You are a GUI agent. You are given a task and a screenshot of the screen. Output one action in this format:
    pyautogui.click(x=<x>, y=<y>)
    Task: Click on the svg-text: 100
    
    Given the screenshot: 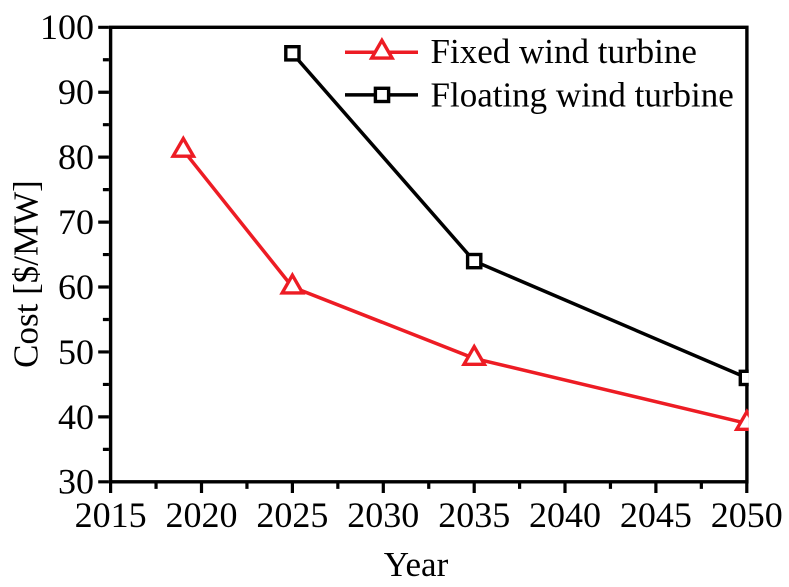 What is the action you would take?
    pyautogui.click(x=67, y=27)
    